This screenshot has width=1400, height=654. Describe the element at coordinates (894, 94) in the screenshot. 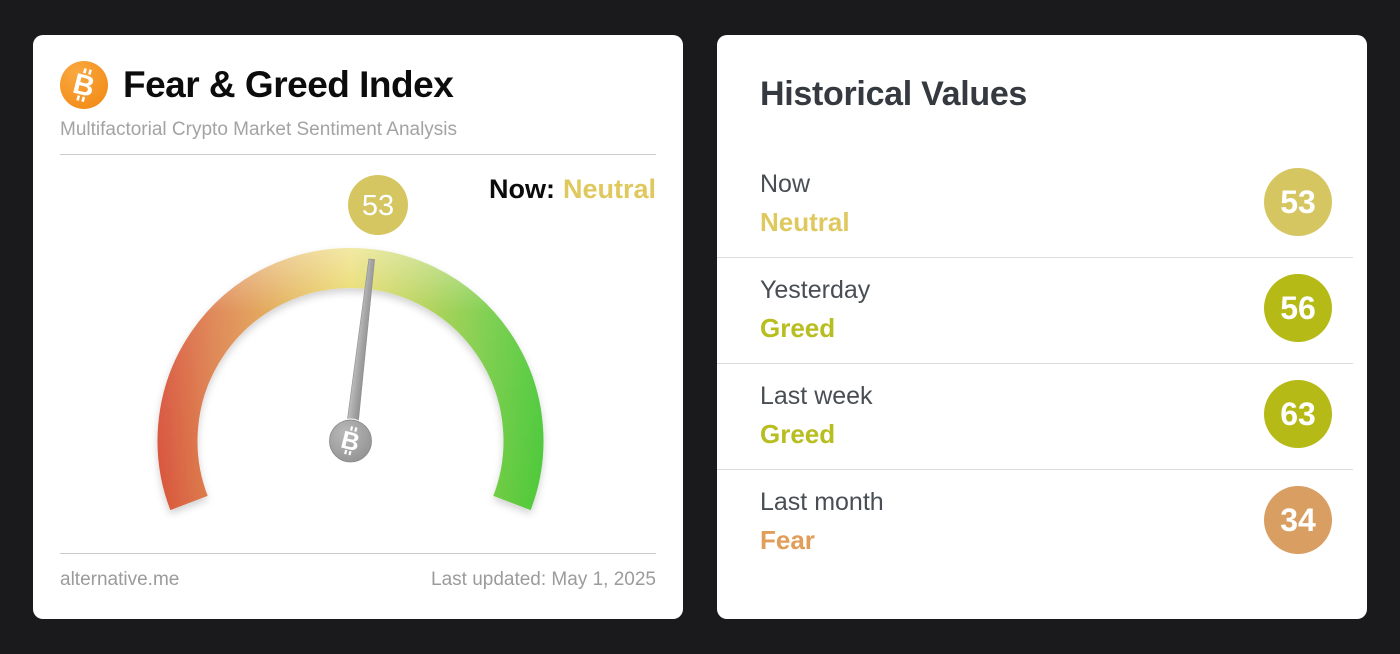

I see `historical-values-title: Historical Values` at that location.